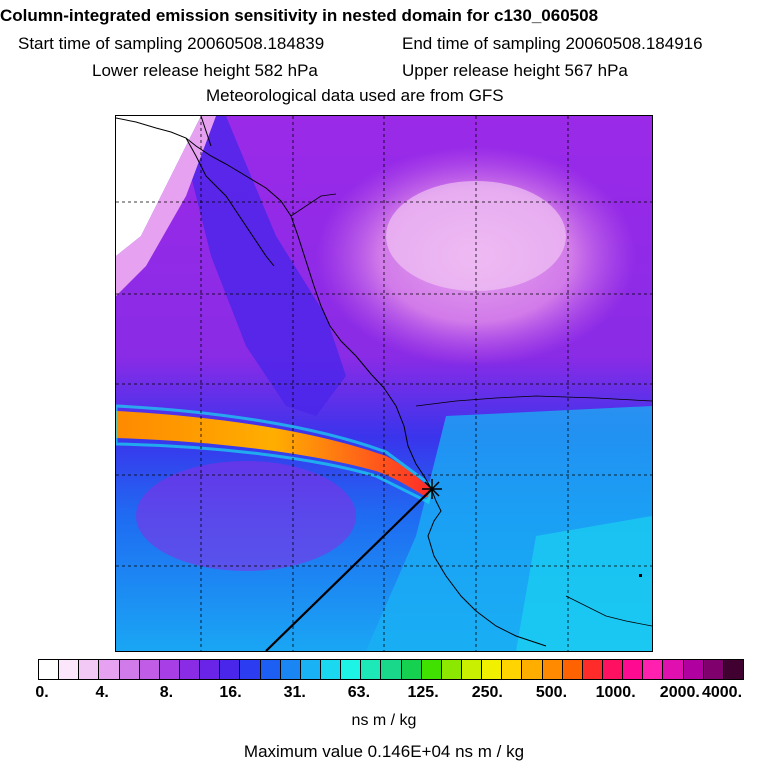 This screenshot has width=768, height=768. Describe the element at coordinates (384, 720) in the screenshot. I see `colorbar-units-label: ns m / kg` at that location.